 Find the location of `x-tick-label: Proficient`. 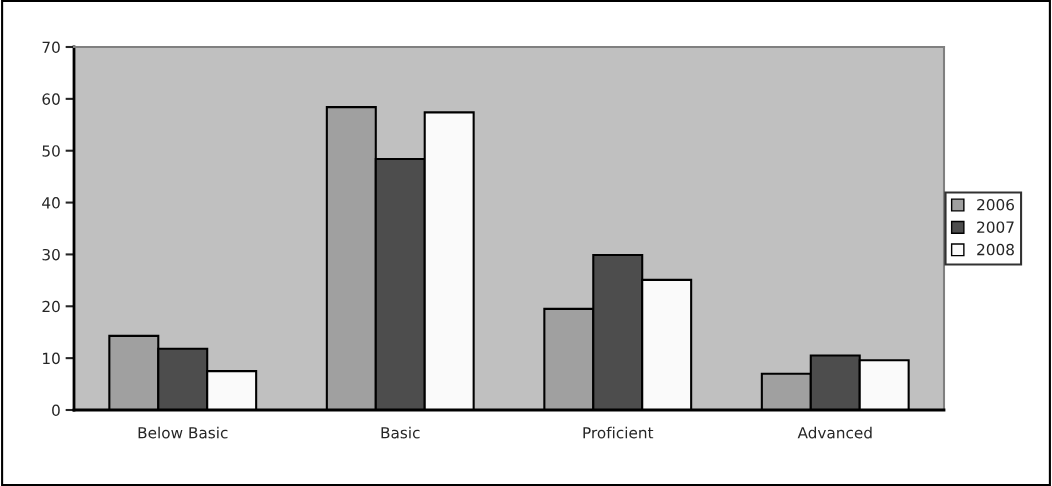

x-tick-label: Proficient is located at coordinates (618, 432).